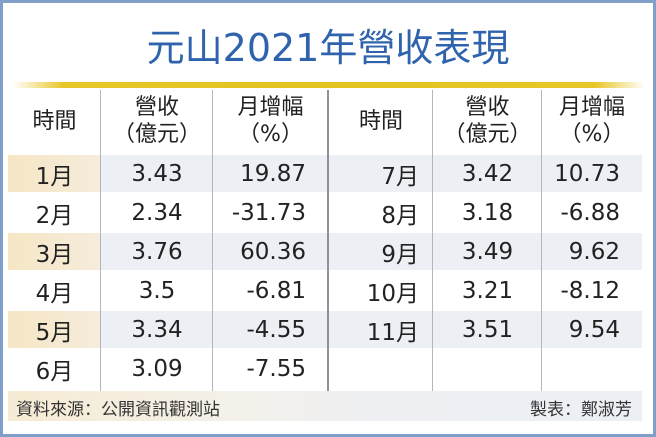 Image resolution: width=656 pixels, height=437 pixels. What do you see at coordinates (118, 410) in the screenshot?
I see `source-note: 資料來源：公開資訊觀測站` at bounding box center [118, 410].